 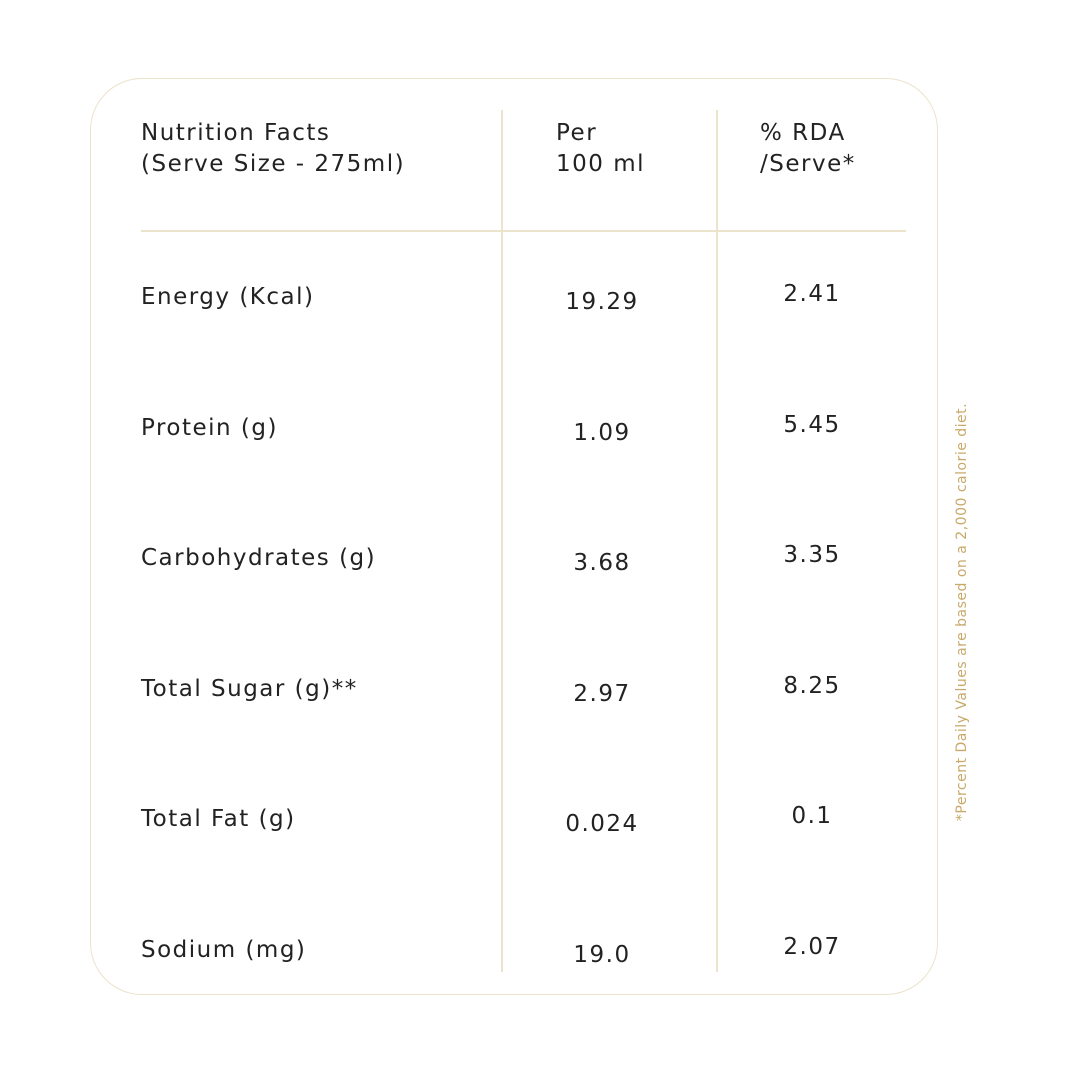 I want to click on row-label: Energy (Kcal), so click(x=228, y=297).